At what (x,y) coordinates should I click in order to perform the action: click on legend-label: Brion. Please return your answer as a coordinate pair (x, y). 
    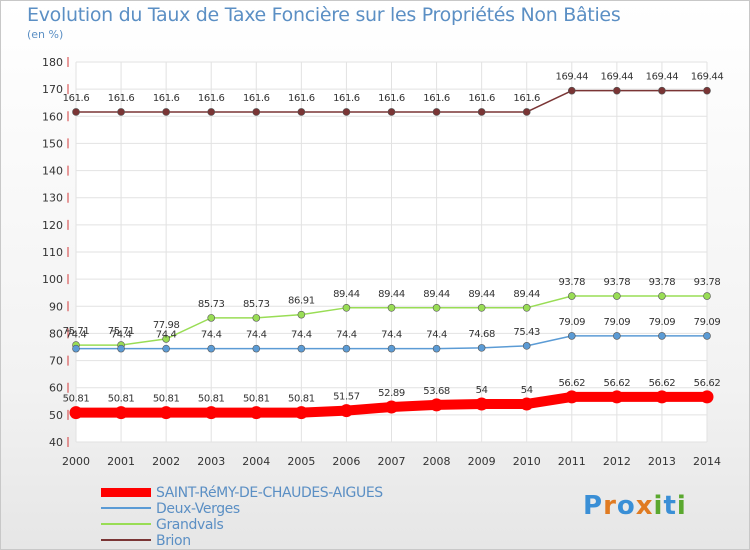
    Looking at the image, I should click on (173, 541).